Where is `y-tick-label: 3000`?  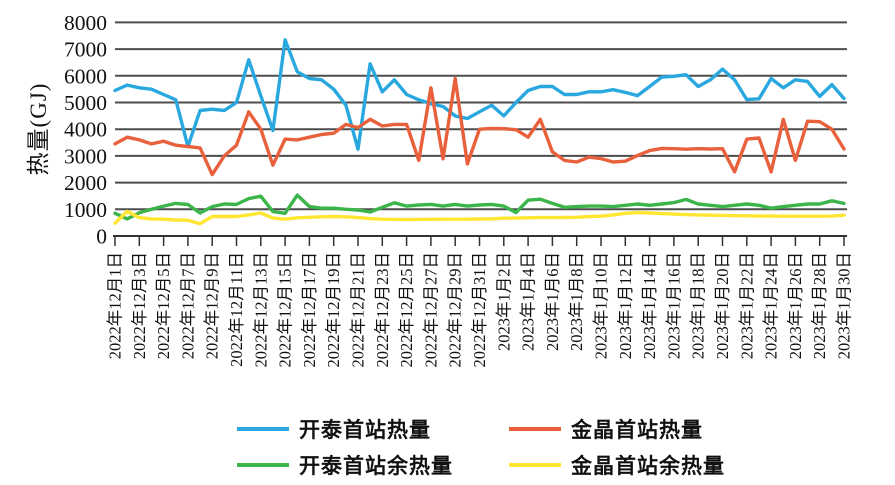 y-tick-label: 3000 is located at coordinates (85, 156).